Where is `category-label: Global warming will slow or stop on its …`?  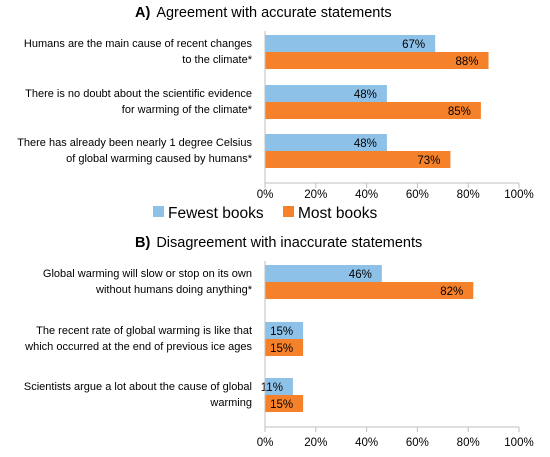 category-label: Global warming will slow or stop on its … is located at coordinates (147, 274).